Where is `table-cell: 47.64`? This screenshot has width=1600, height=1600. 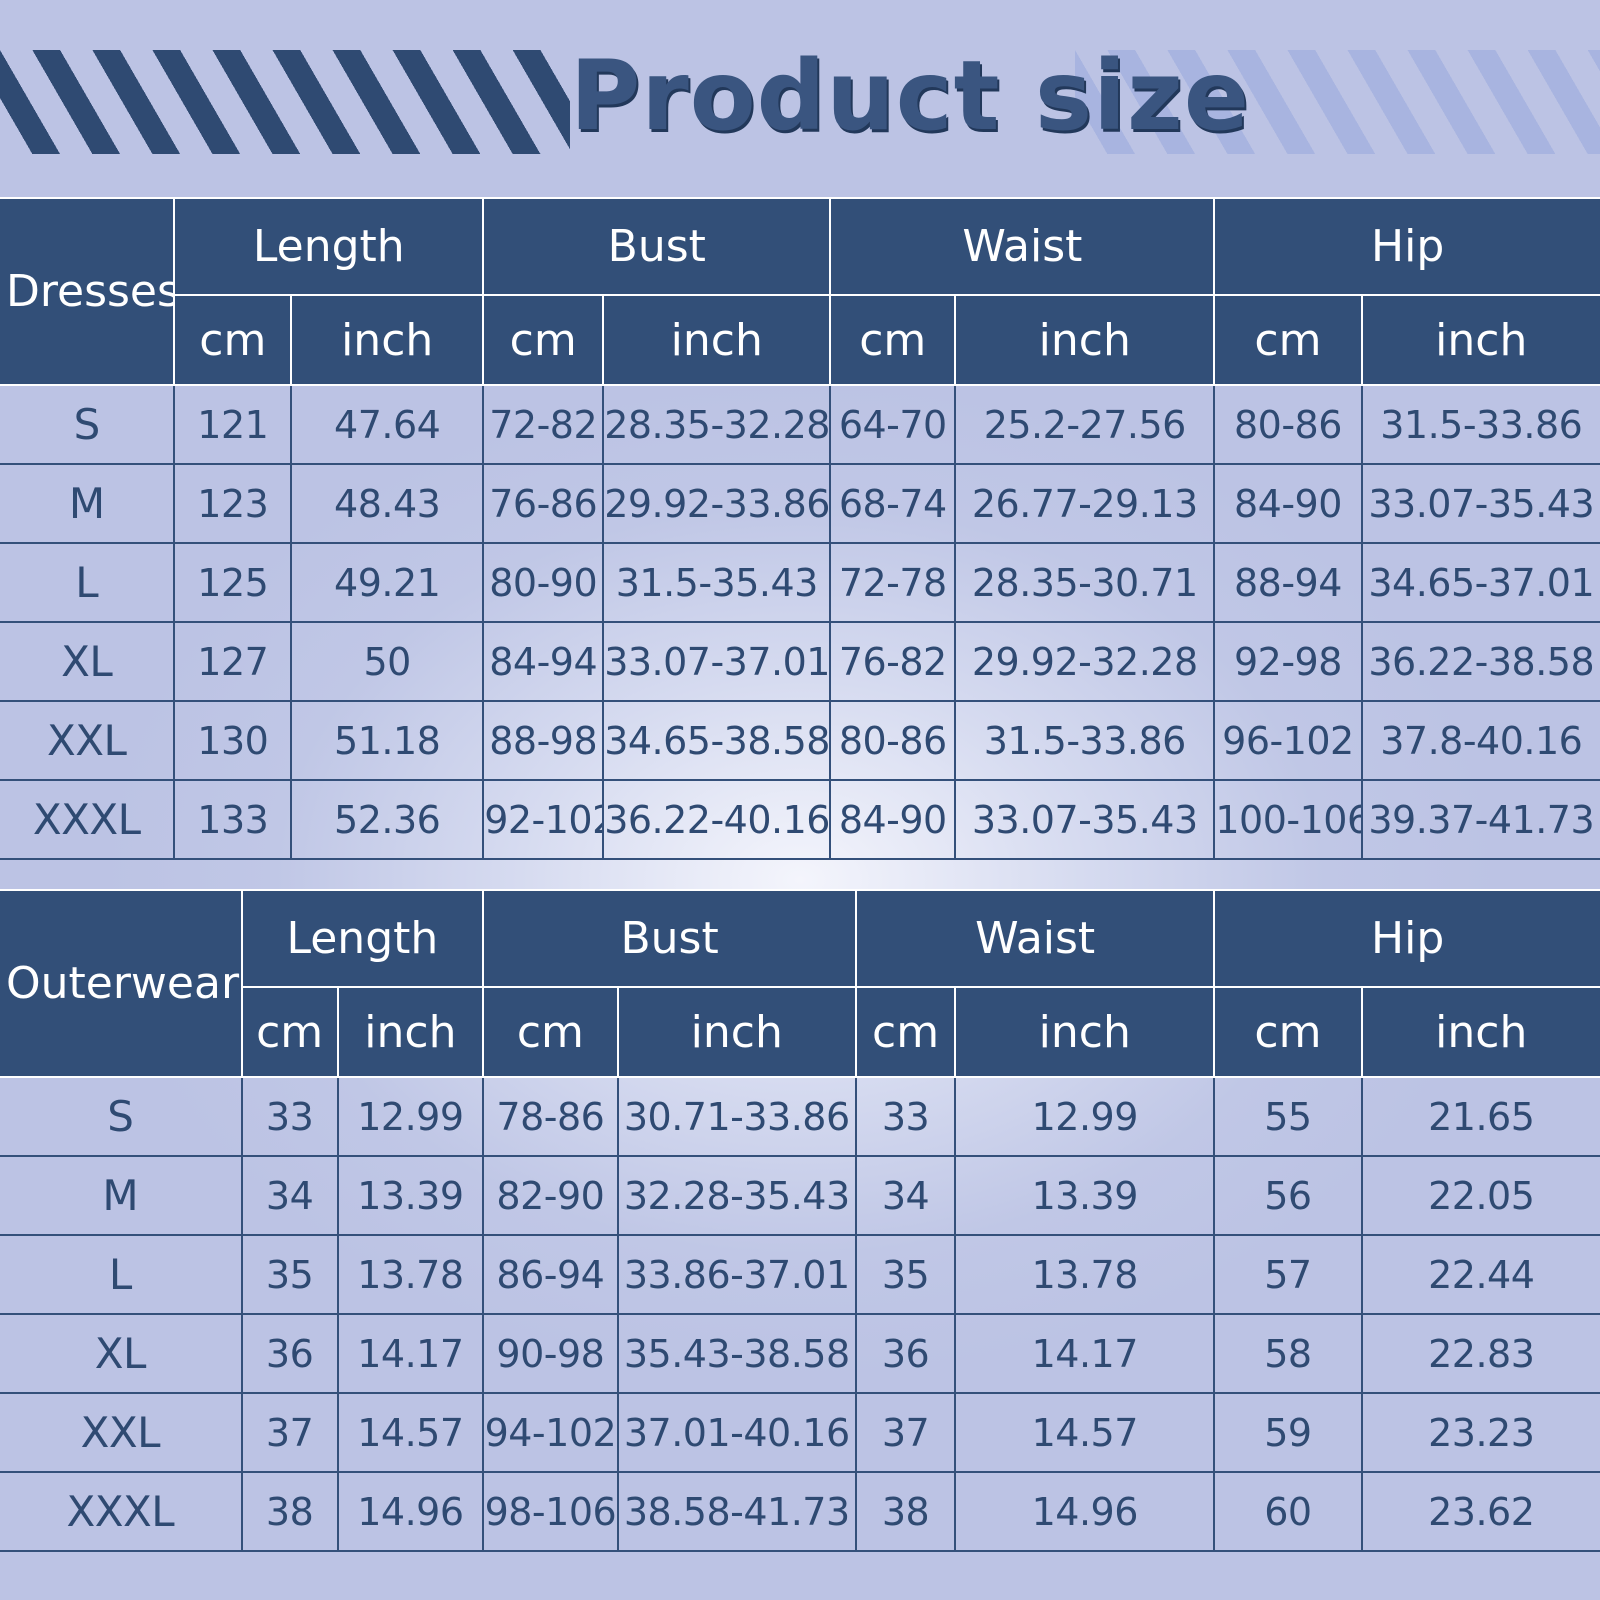
table-cell: 47.64 is located at coordinates (387, 424).